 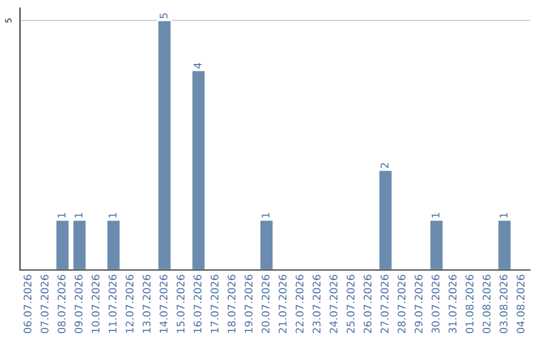 I want to click on x-tick-label: 31.07.2026, so click(x=452, y=304).